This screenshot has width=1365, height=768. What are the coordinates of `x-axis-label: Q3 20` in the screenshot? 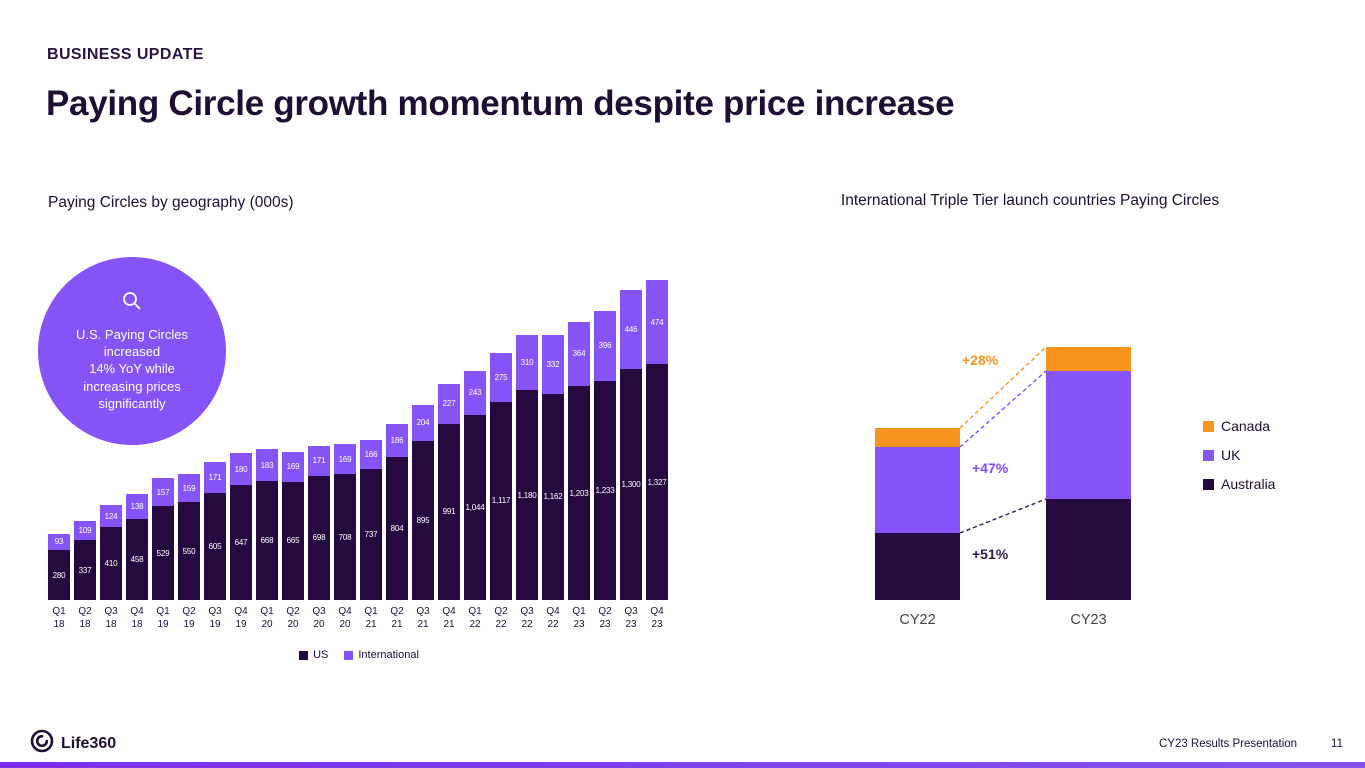 It's located at (319, 618).